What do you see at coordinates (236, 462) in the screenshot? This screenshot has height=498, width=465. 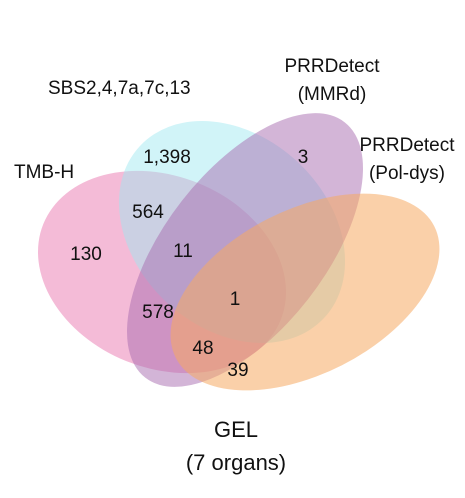 I see `footer-line2: (7 organs)` at bounding box center [236, 462].